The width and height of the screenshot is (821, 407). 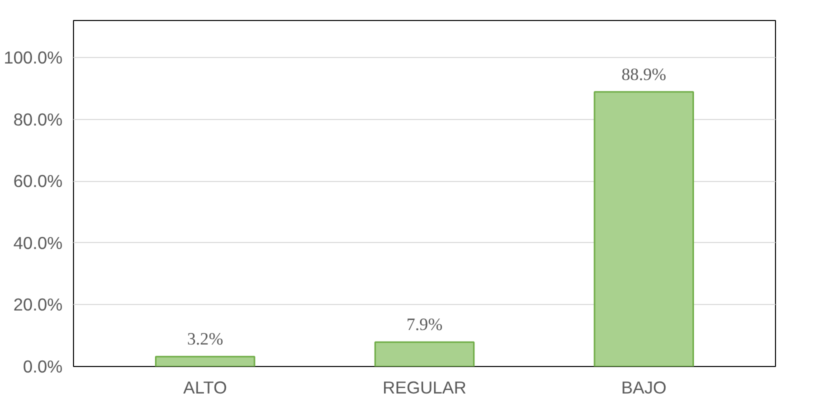 I want to click on y-tick-label: 40.0%, so click(x=38, y=242).